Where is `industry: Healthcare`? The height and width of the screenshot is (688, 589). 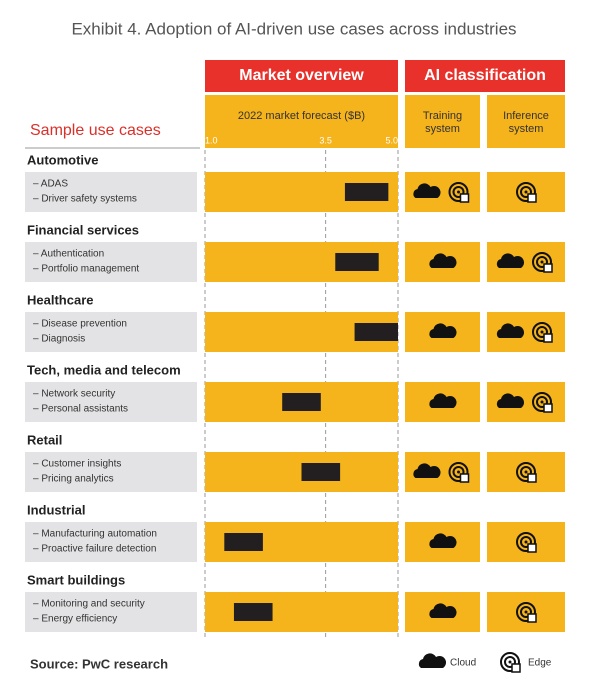 industry: Healthcare is located at coordinates (60, 299).